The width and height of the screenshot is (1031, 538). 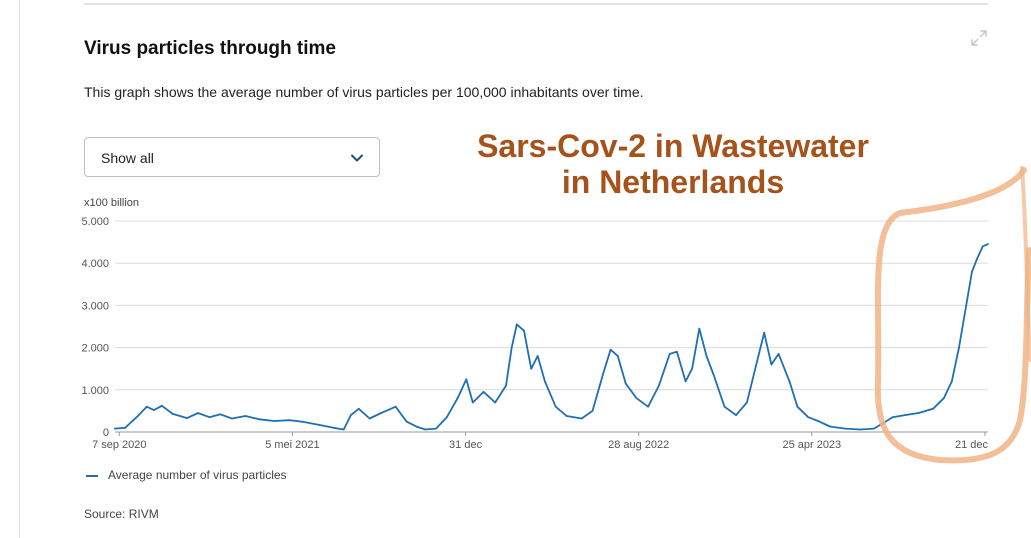 What do you see at coordinates (232, 157) in the screenshot?
I see `period-select: Show all` at bounding box center [232, 157].